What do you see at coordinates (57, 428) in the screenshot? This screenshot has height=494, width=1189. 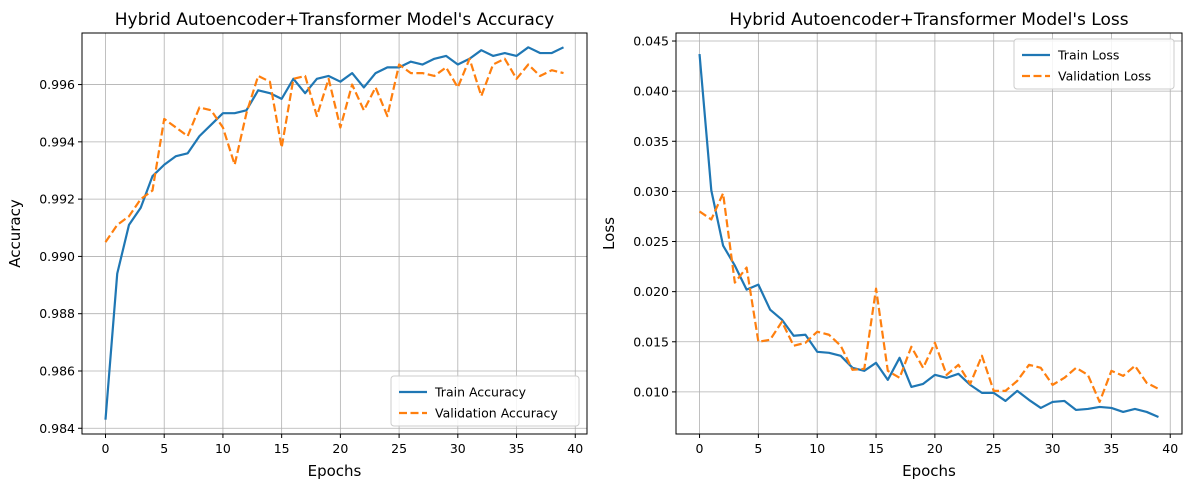 I see `y-tick-label: 0.984` at bounding box center [57, 428].